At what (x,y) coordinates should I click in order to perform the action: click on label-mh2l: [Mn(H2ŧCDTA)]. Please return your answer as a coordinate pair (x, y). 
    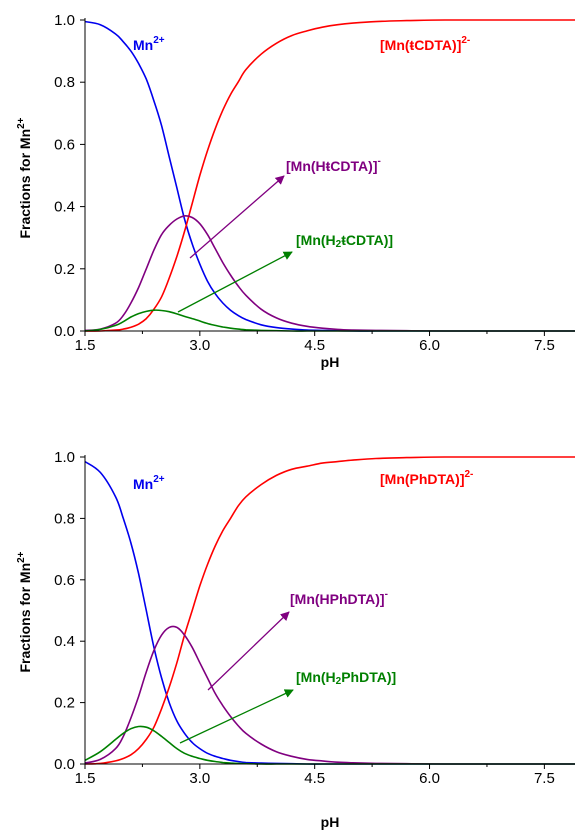
    Looking at the image, I should click on (344, 241).